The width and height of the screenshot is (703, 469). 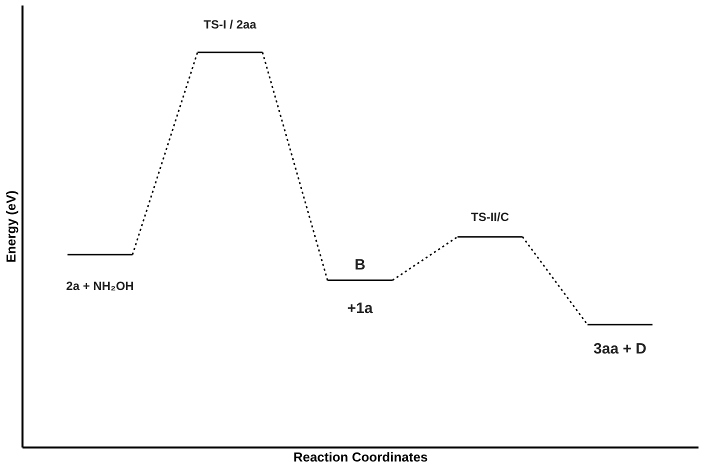 What do you see at coordinates (230, 25) in the screenshot?
I see `text: TS-I / 2aa` at bounding box center [230, 25].